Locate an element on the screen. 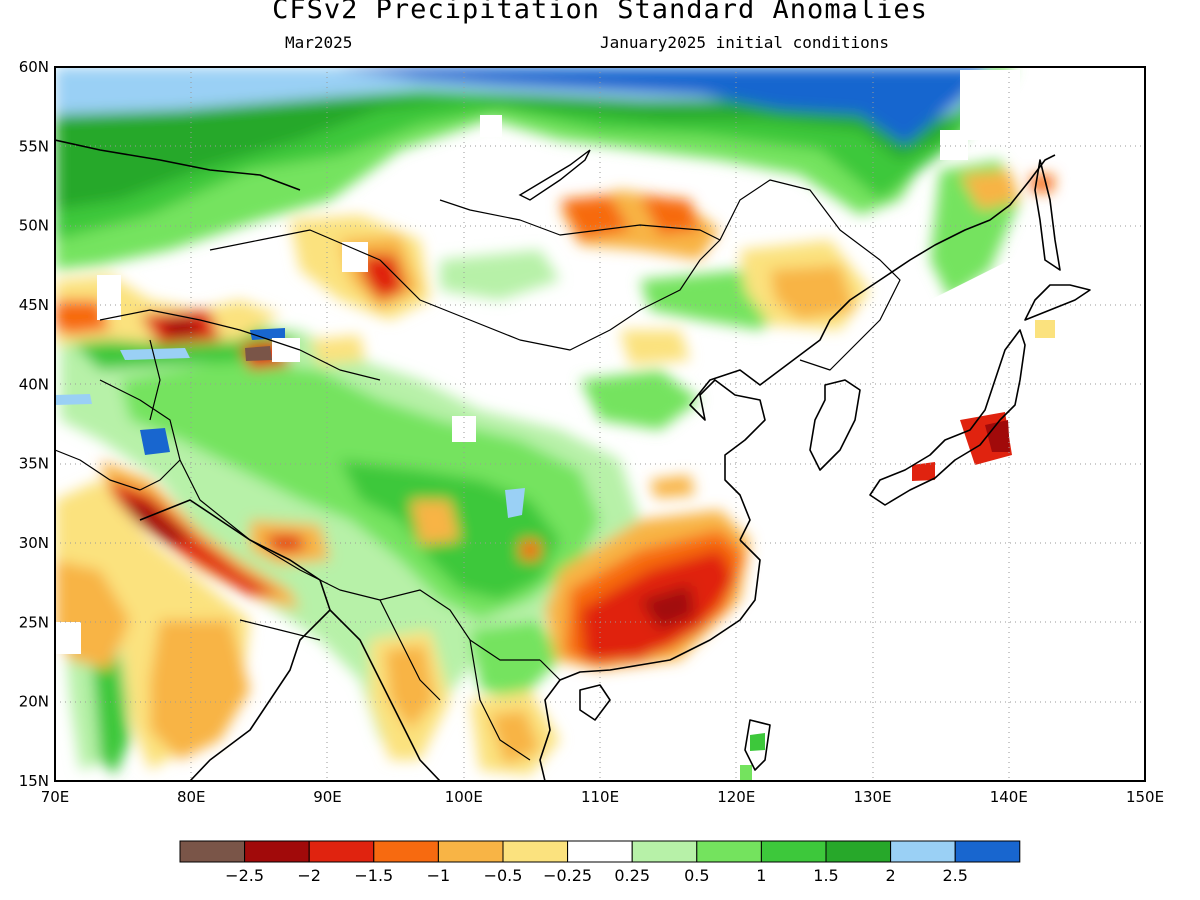 The image size is (1200, 900). initial-conditions-label: January2025 initial conditions is located at coordinates (744, 42).